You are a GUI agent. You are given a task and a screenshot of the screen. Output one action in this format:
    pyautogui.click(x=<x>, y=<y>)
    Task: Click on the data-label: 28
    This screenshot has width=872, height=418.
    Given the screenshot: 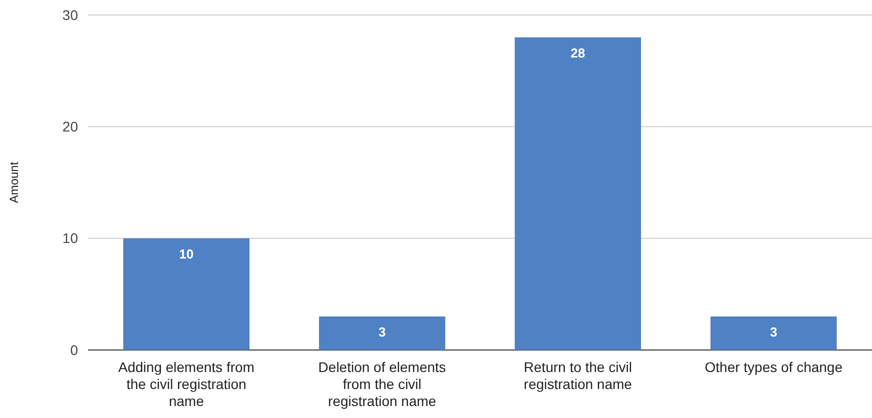 What is the action you would take?
    pyautogui.click(x=578, y=52)
    